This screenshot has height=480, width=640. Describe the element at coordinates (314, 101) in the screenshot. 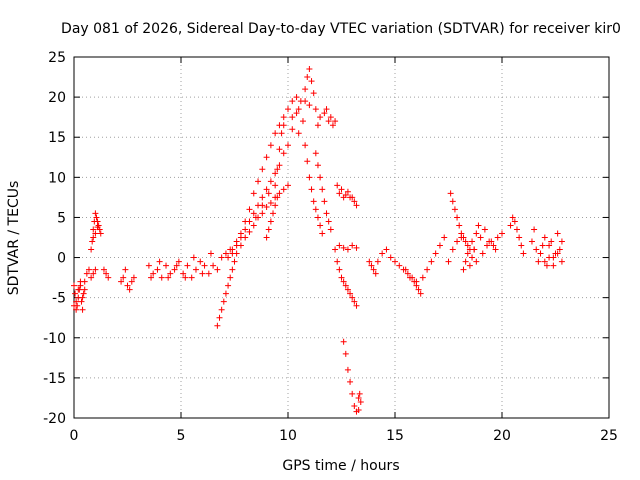

I see `series-peak-cluster` at that location.